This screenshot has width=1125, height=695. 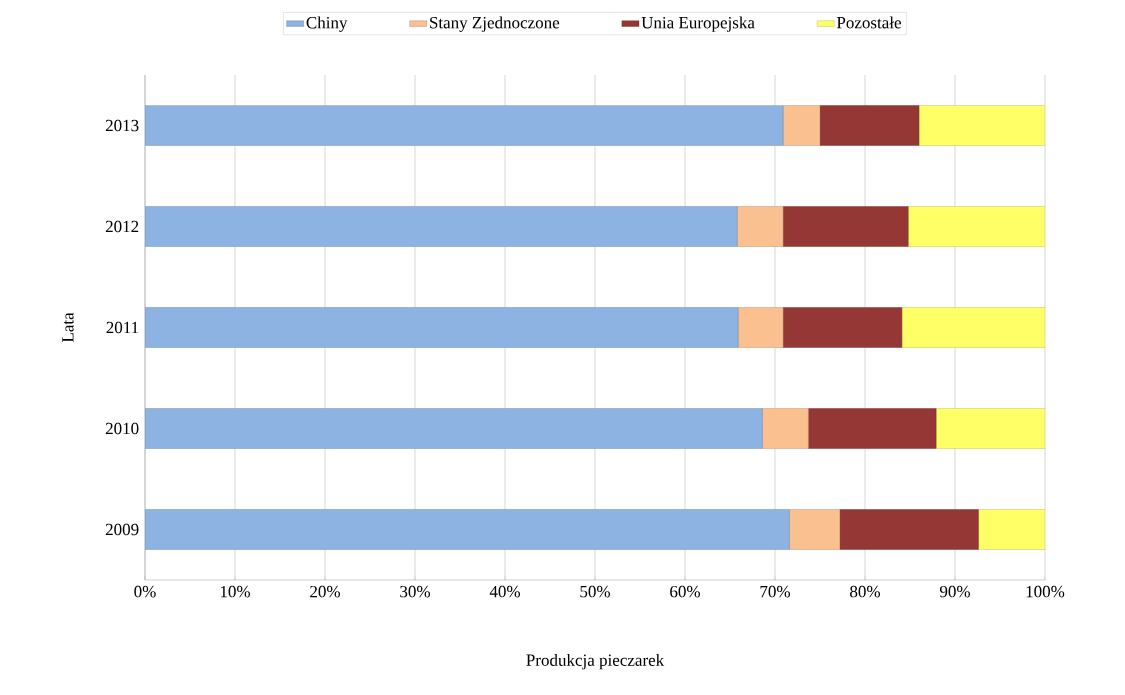 What do you see at coordinates (235, 591) in the screenshot?
I see `x-tick-label: 10%` at bounding box center [235, 591].